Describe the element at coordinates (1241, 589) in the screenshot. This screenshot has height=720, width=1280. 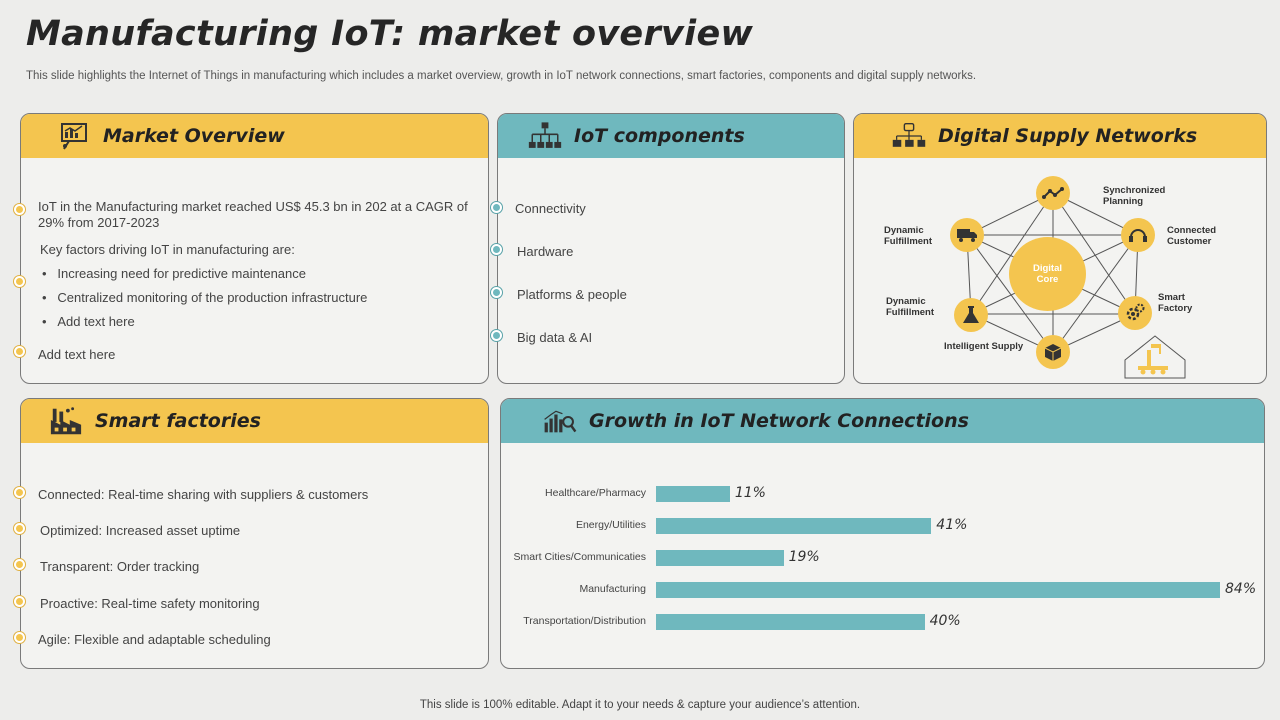
I see `bar-value-label: 84%` at that location.